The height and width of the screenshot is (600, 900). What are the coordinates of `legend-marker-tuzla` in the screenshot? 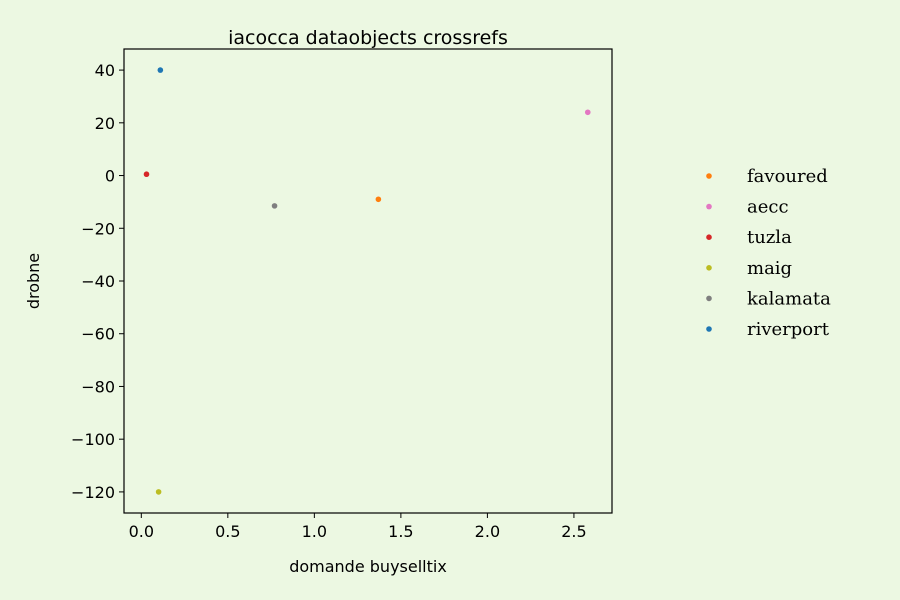 It's located at (709, 237).